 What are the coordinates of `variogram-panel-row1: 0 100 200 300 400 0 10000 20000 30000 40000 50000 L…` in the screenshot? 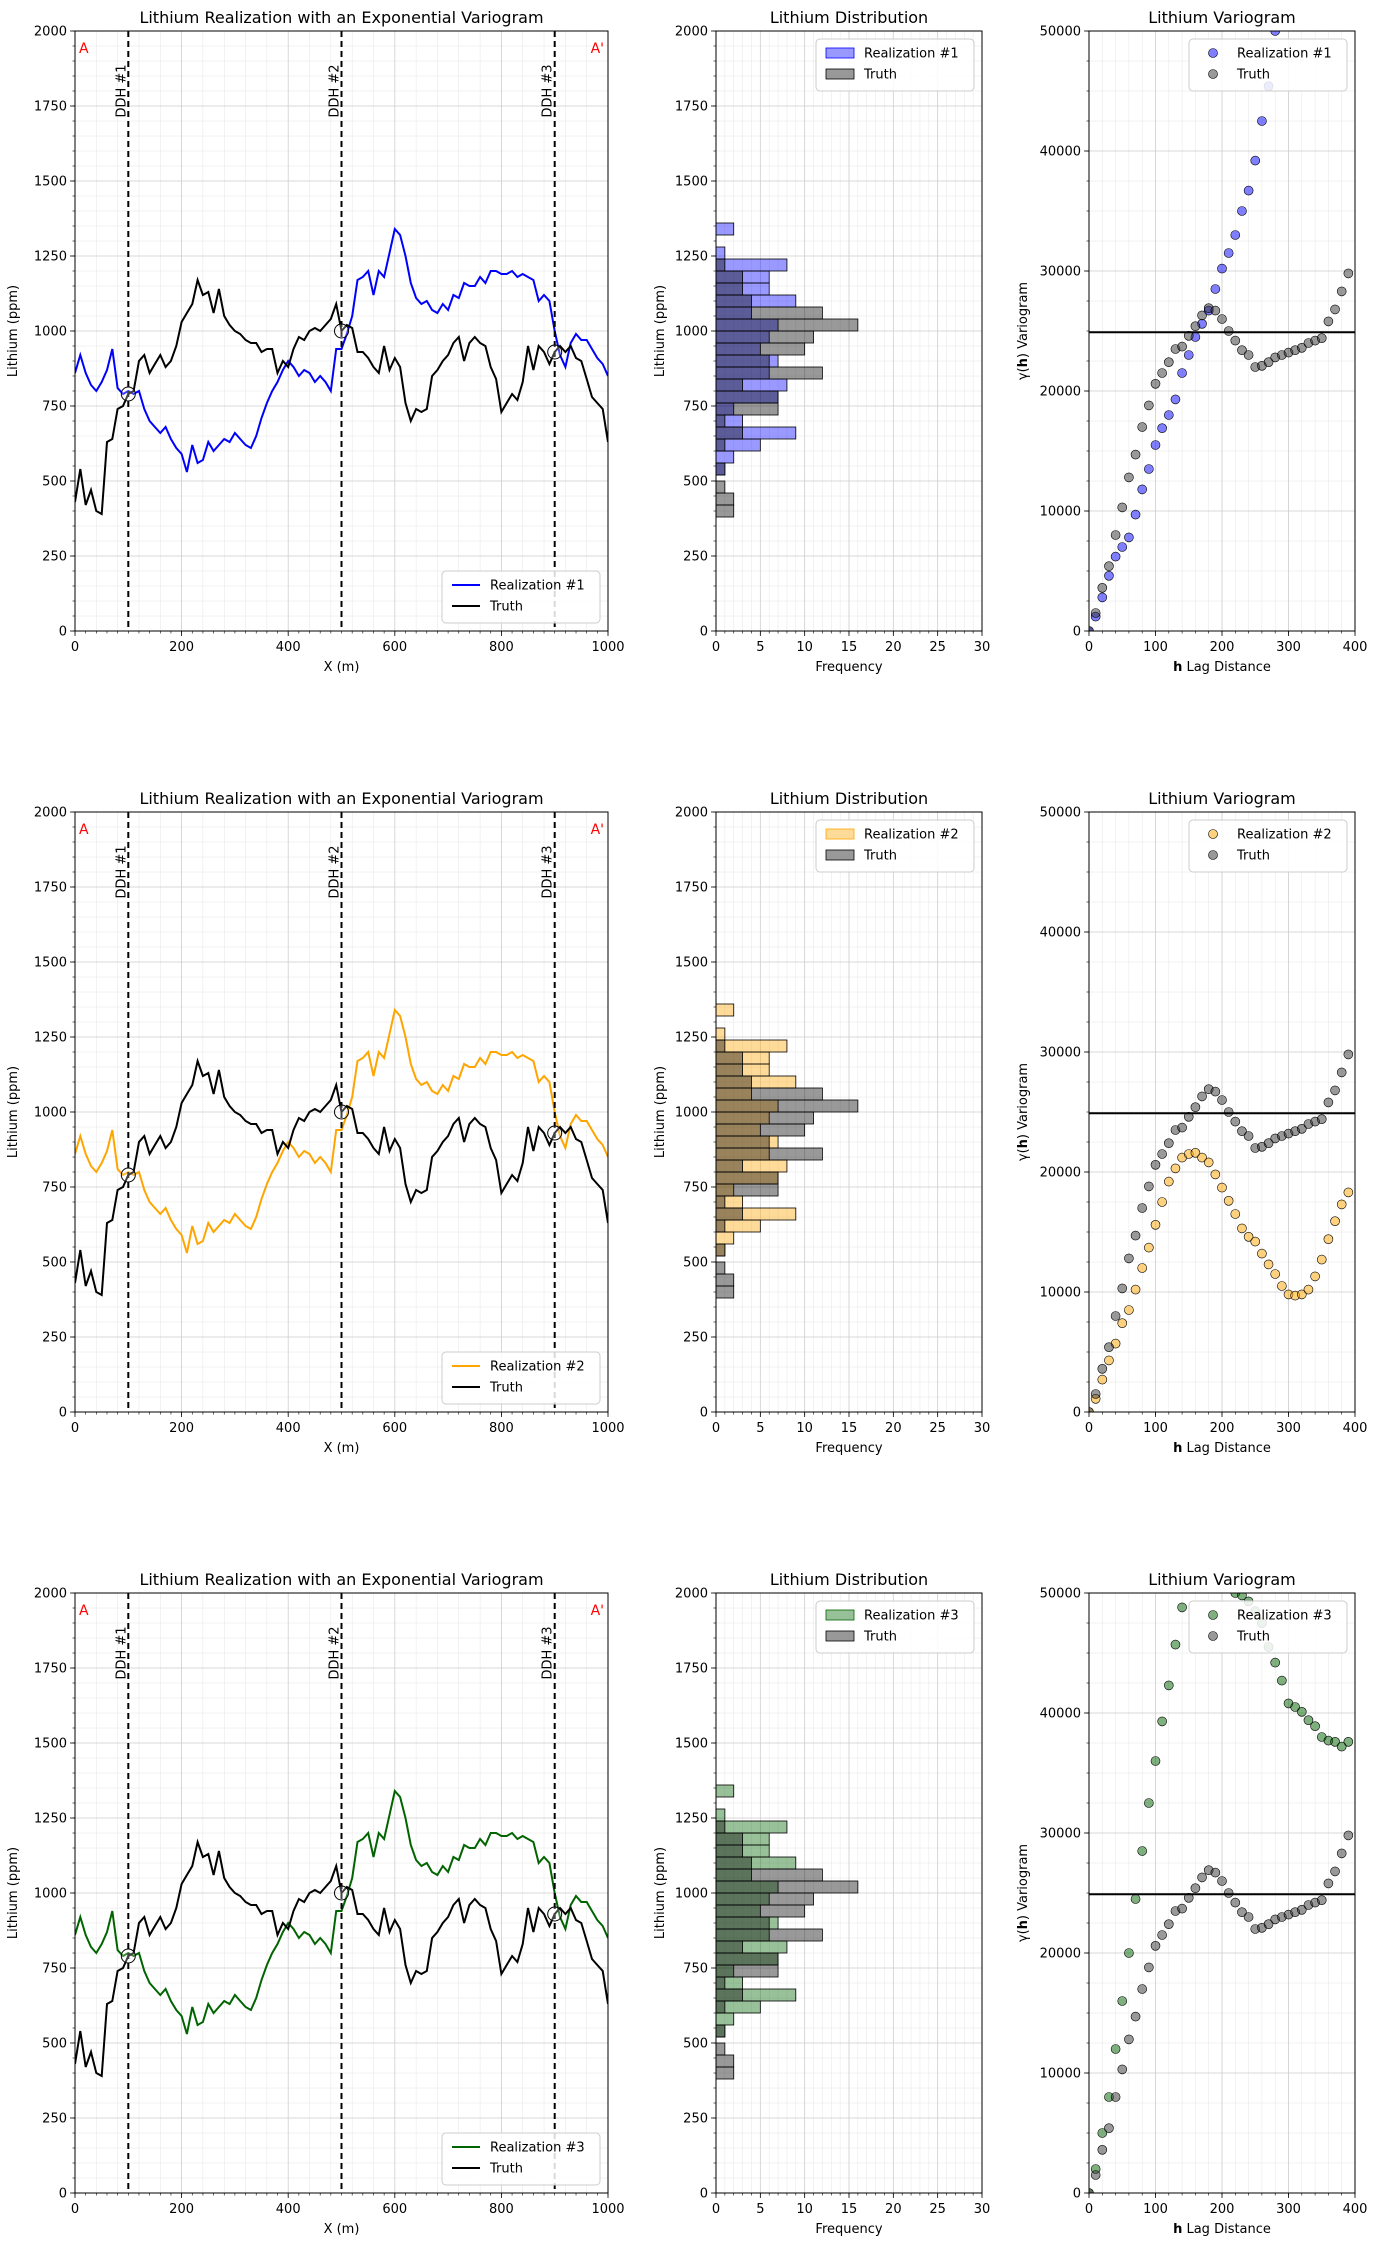 It's located at (1192, 341).